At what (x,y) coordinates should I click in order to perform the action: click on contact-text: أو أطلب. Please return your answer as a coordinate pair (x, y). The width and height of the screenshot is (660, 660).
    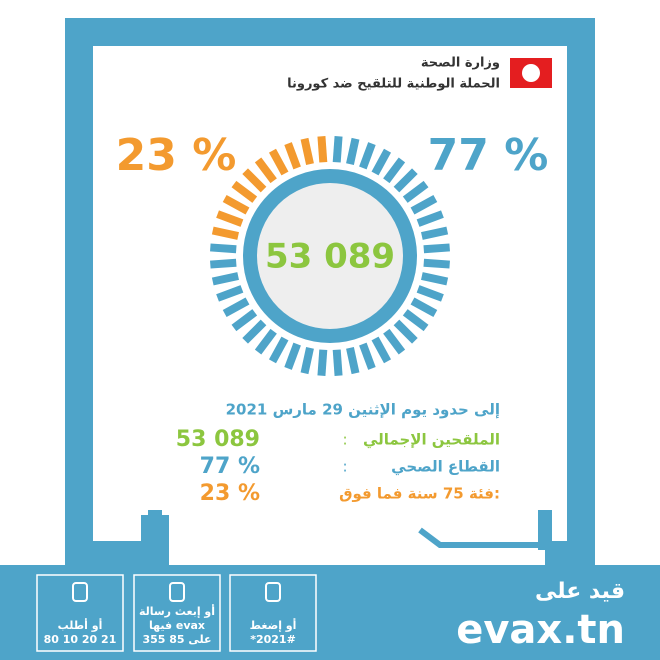
    Looking at the image, I should click on (80, 625).